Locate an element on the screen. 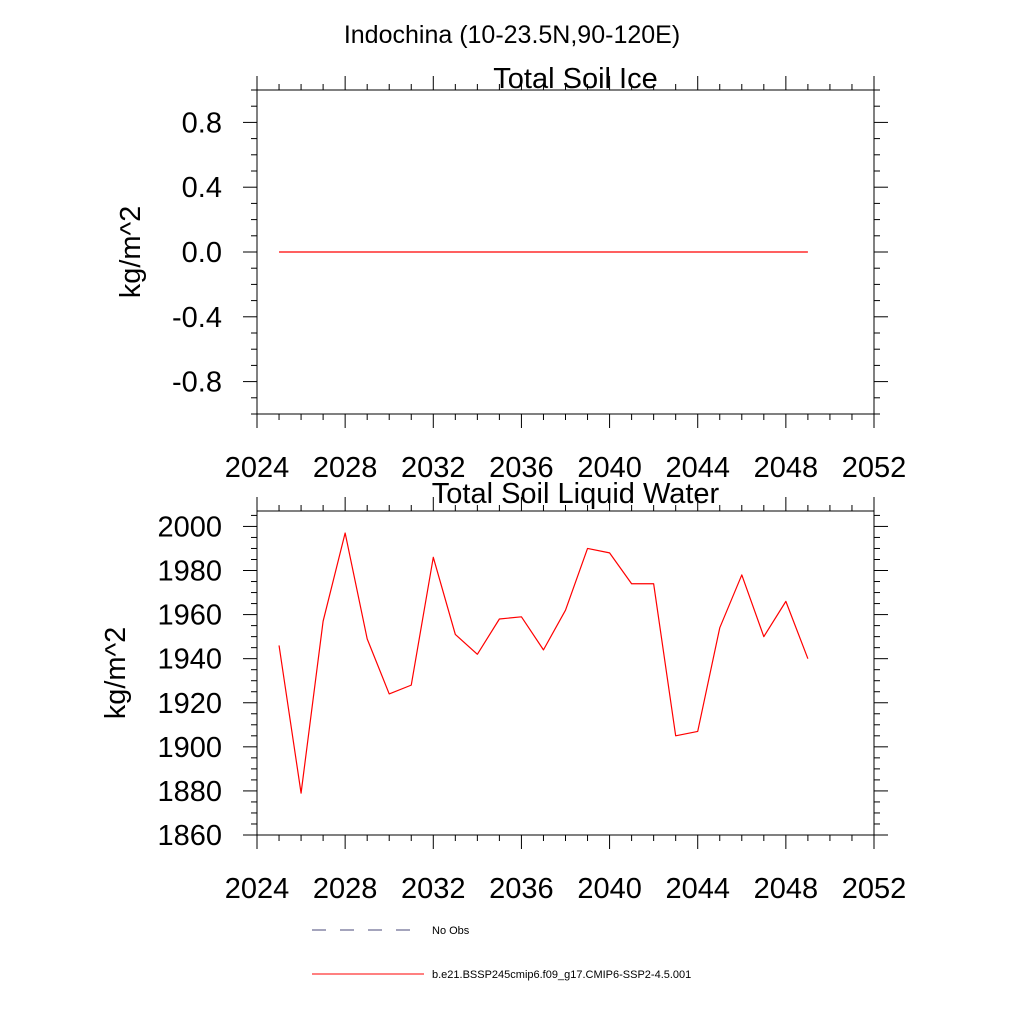 The width and height of the screenshot is (1024, 1024). y-tick-label: 1900 is located at coordinates (189, 748).